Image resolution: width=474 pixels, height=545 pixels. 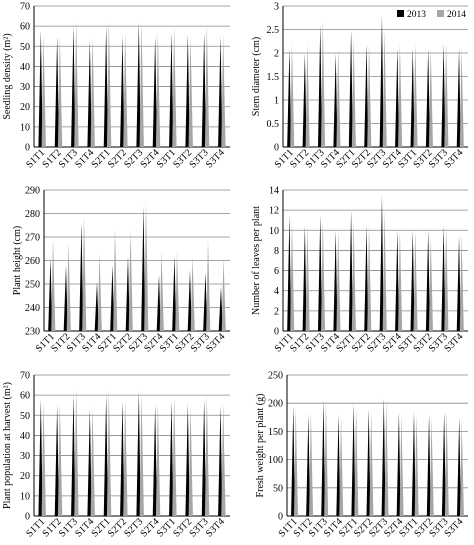 What do you see at coordinates (431, 15) in the screenshot?
I see `legend: 2013 2014` at bounding box center [431, 15].